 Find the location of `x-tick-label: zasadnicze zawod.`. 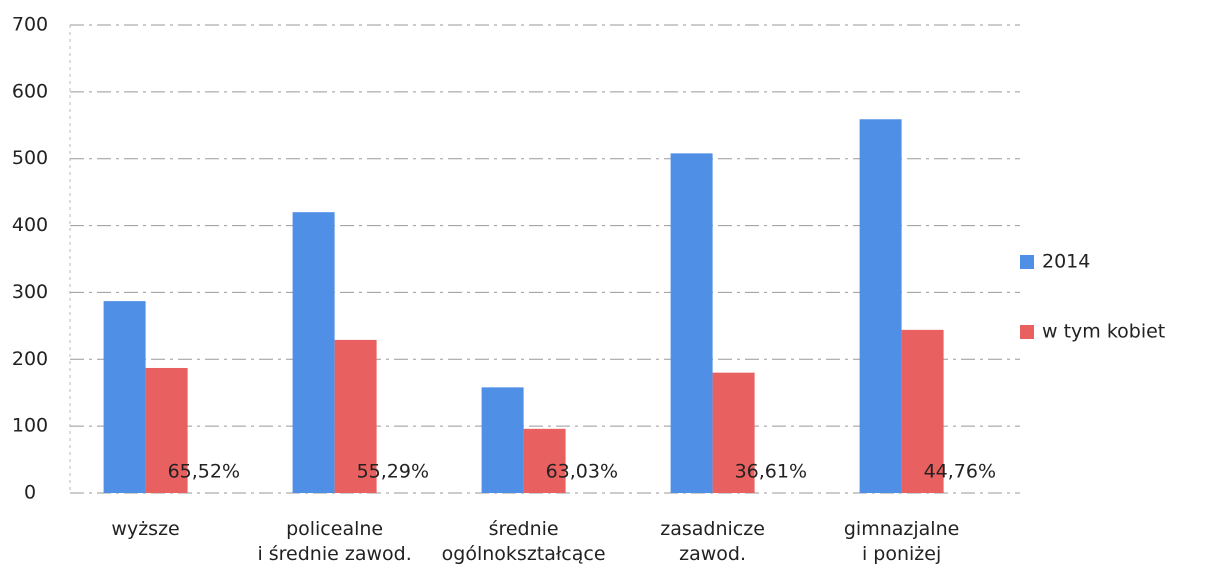

x-tick-label: zasadnicze zawod. is located at coordinates (712, 541).